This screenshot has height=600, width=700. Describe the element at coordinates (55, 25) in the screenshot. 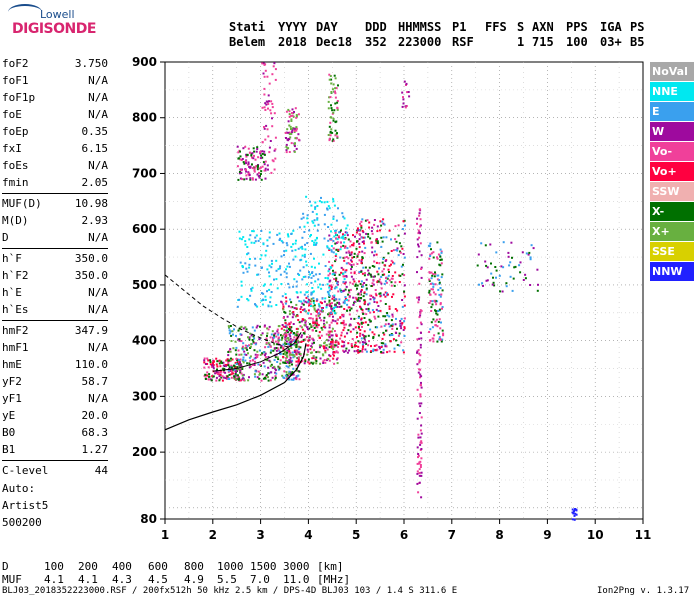

I see `digisonde-logo: Lowell DIGISONDE` at that location.